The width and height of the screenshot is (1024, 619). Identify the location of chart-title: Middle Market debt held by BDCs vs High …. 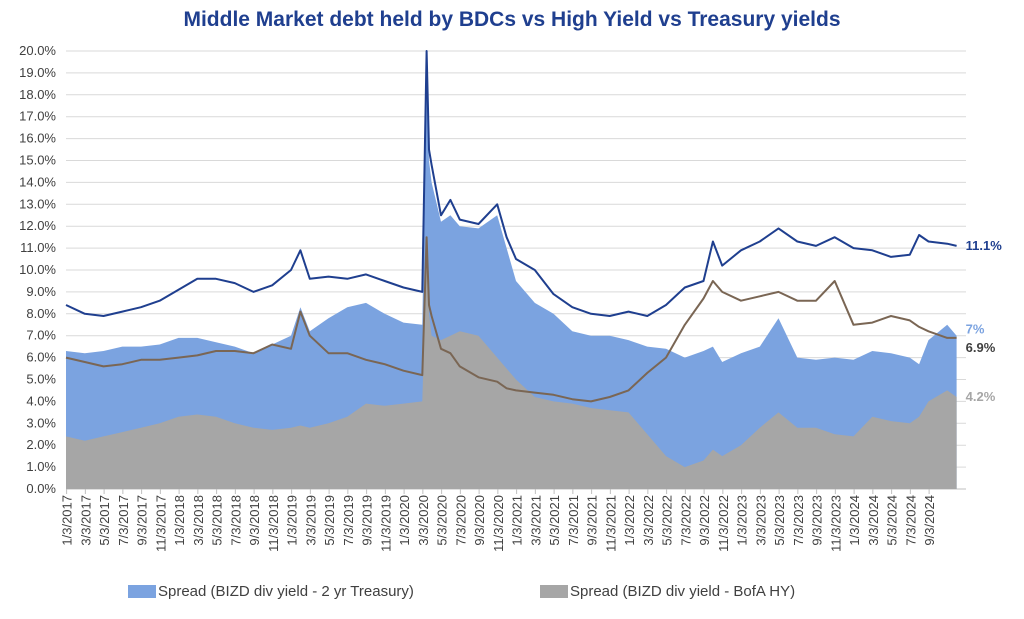
(512, 19).